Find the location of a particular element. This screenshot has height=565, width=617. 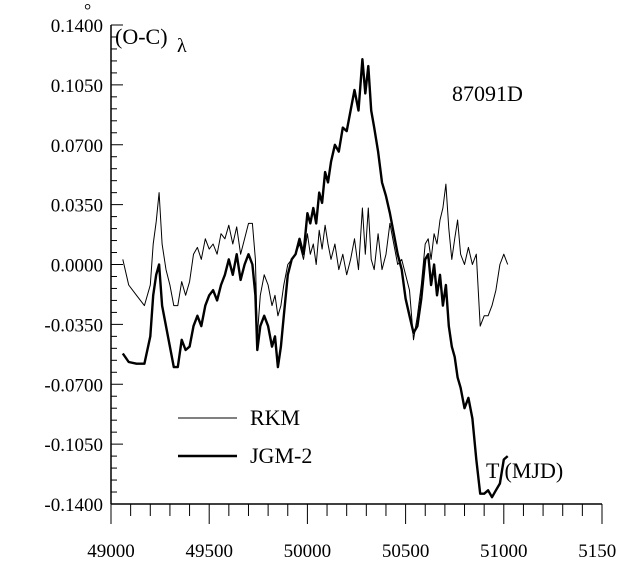

x-tick-label: 50500 is located at coordinates (406, 551).